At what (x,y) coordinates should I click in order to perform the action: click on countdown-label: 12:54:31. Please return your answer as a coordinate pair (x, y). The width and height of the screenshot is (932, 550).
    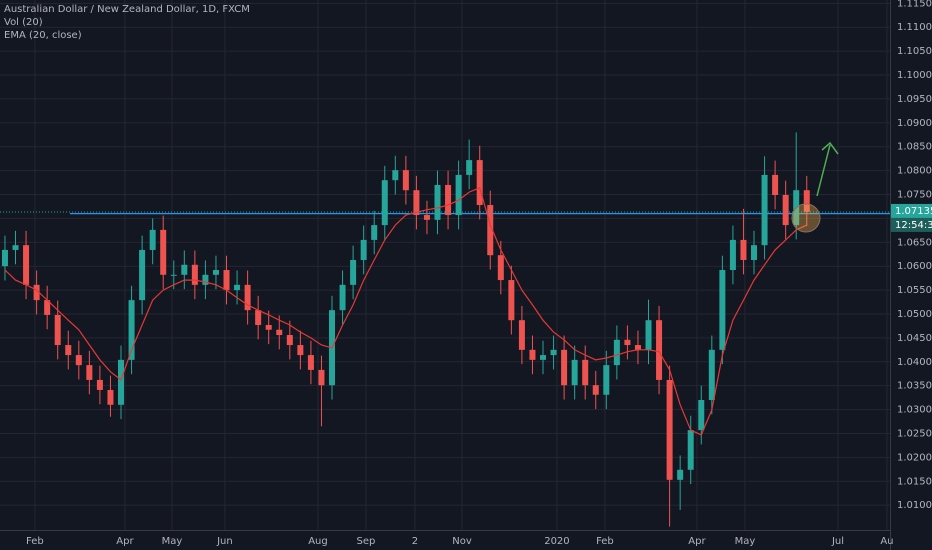
    Looking at the image, I should click on (913, 225).